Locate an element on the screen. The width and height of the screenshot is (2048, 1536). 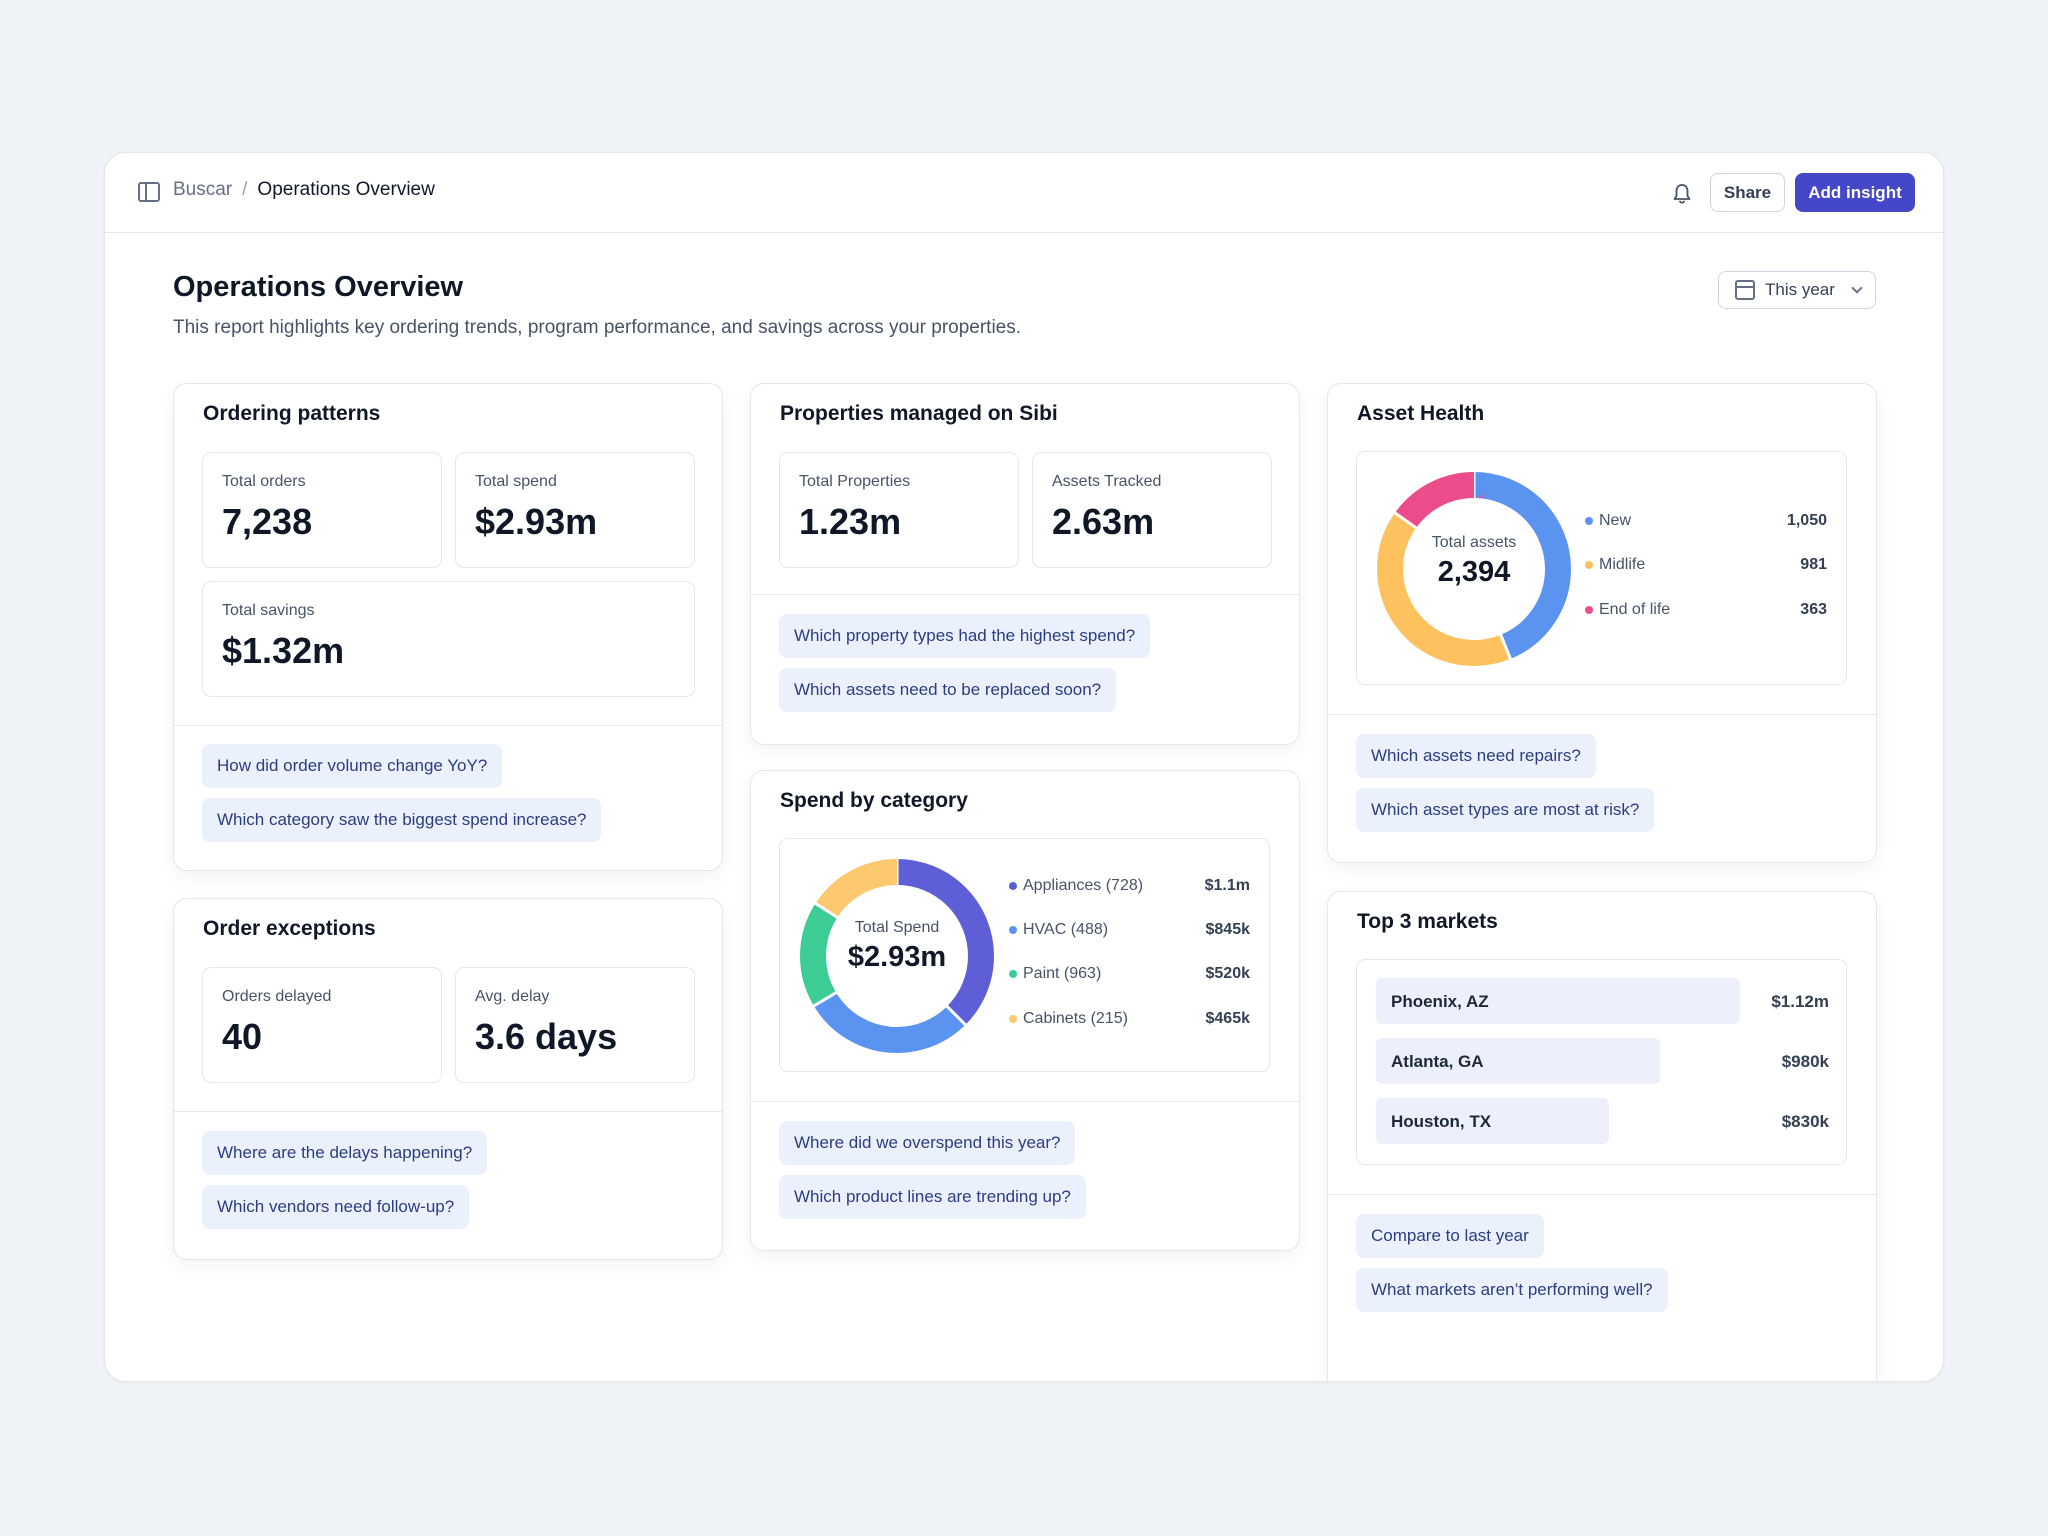
asset-donut-chart is located at coordinates (1474, 568).